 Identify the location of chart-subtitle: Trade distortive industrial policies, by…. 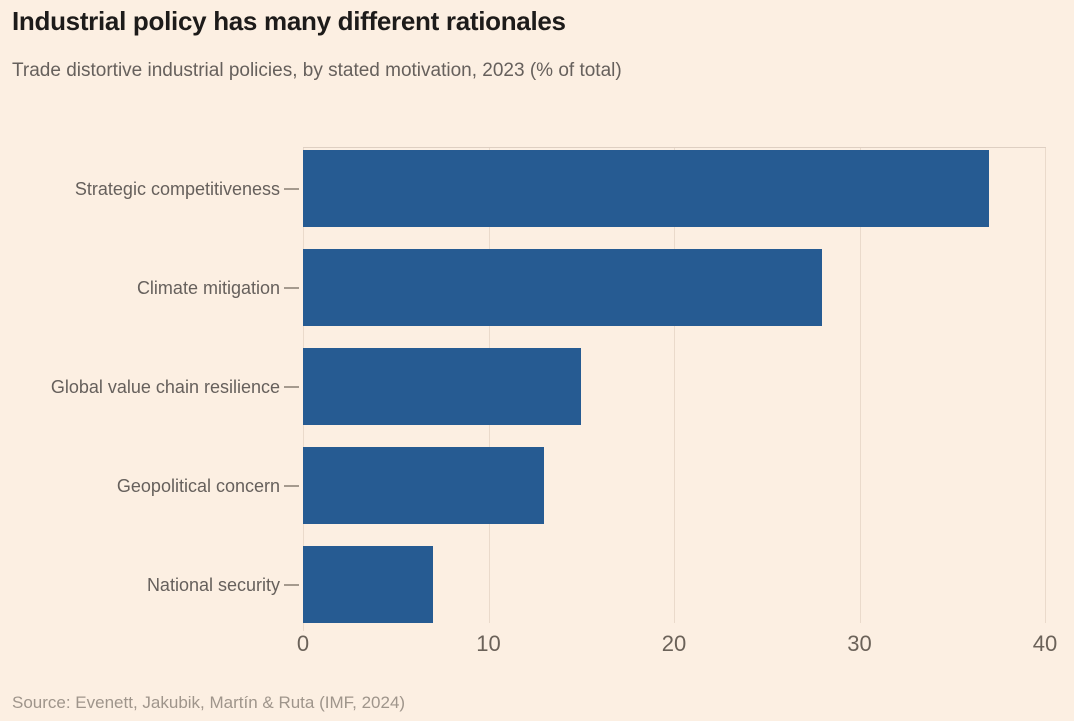
(317, 70).